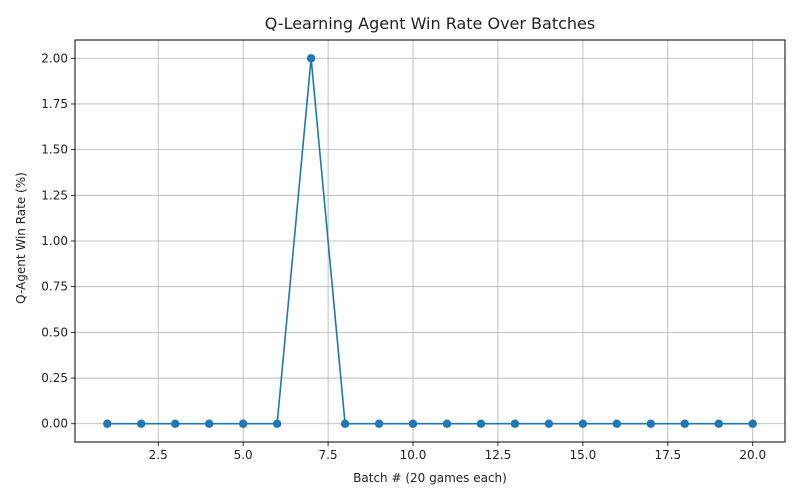  What do you see at coordinates (54, 378) in the screenshot?
I see `y-tick-label: 0.25` at bounding box center [54, 378].